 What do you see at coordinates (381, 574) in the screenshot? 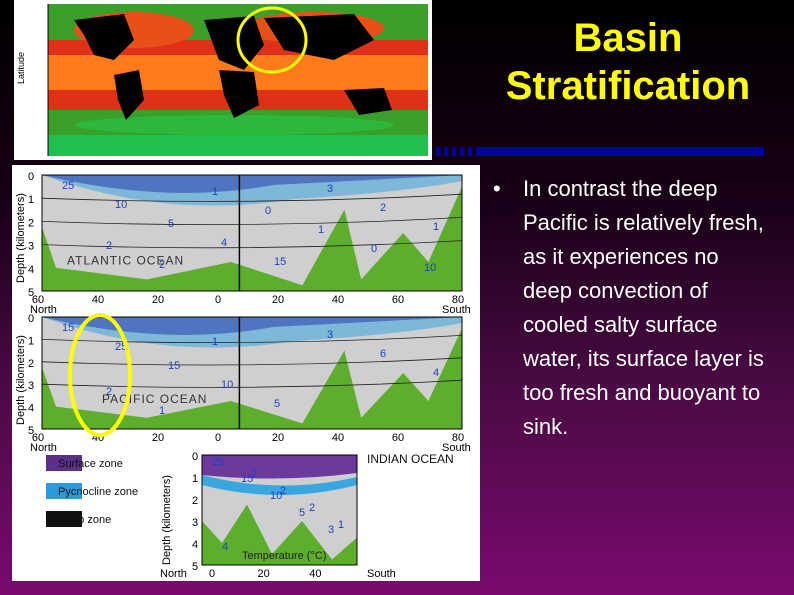
I see `indian-right-end: South` at bounding box center [381, 574].